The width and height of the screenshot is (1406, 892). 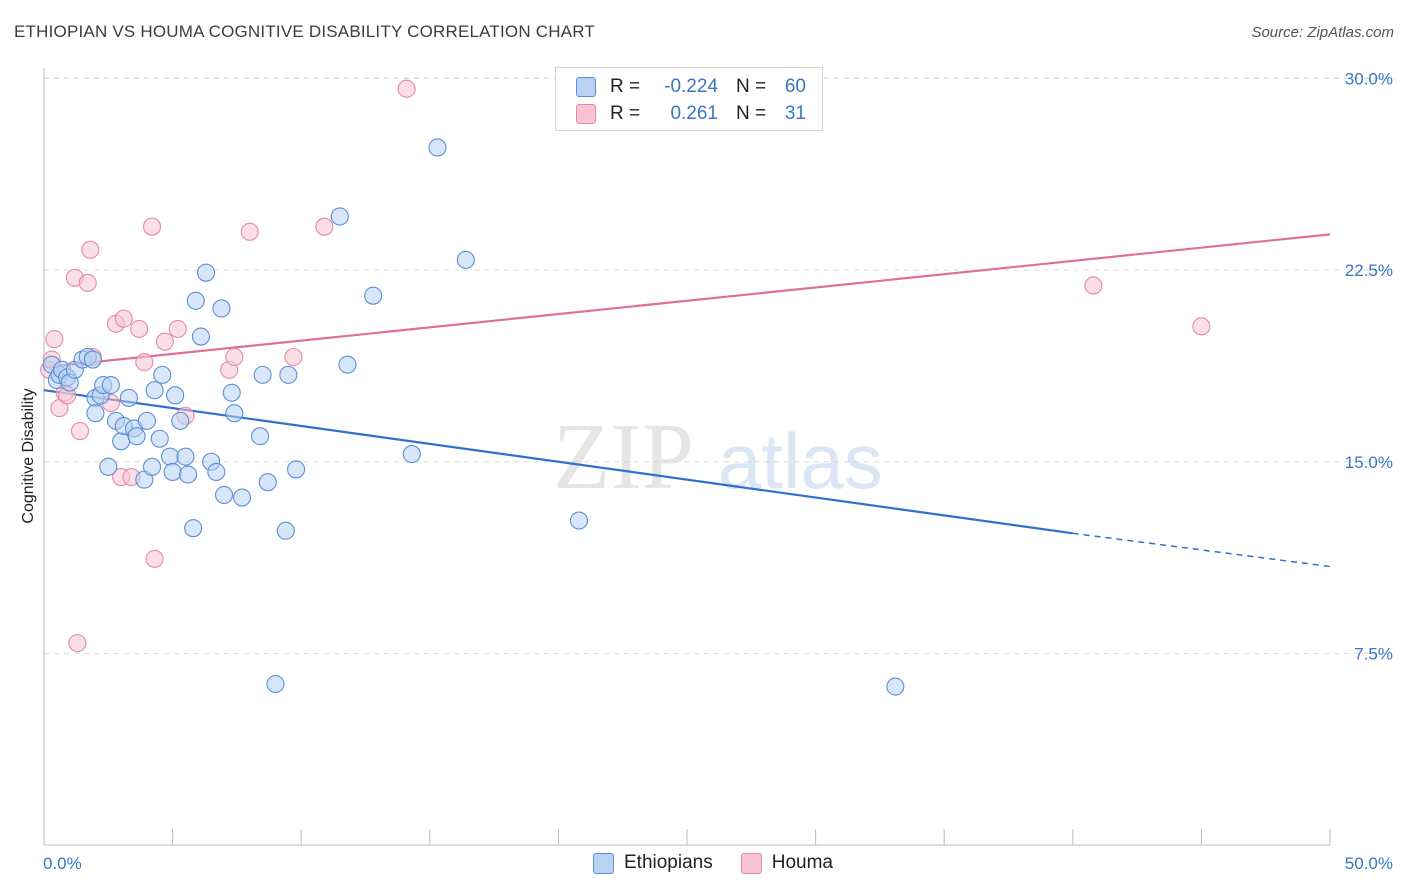 I want to click on x-tick-label: 0.0%, so click(x=62, y=863).